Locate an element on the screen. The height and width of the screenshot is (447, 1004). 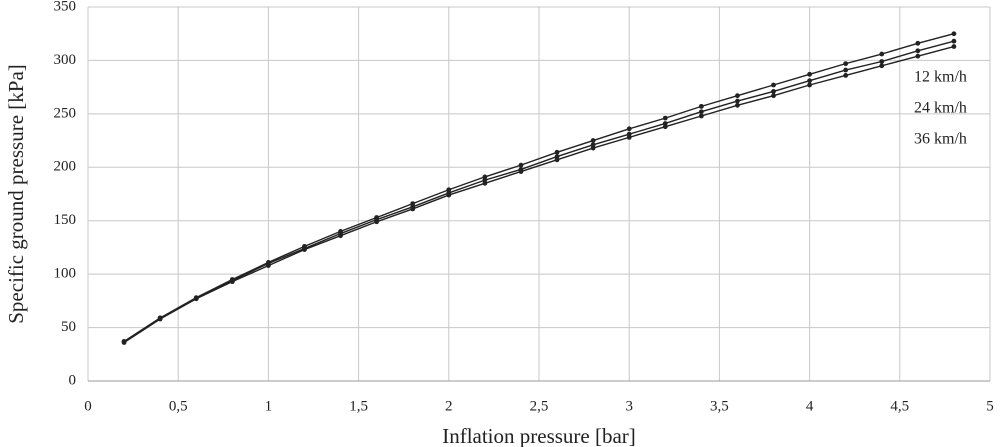
legend-label: 12 km/h is located at coordinates (940, 77).